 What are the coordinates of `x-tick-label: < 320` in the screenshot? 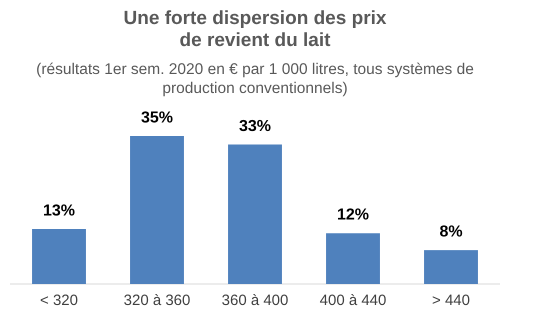 It's located at (59, 301).